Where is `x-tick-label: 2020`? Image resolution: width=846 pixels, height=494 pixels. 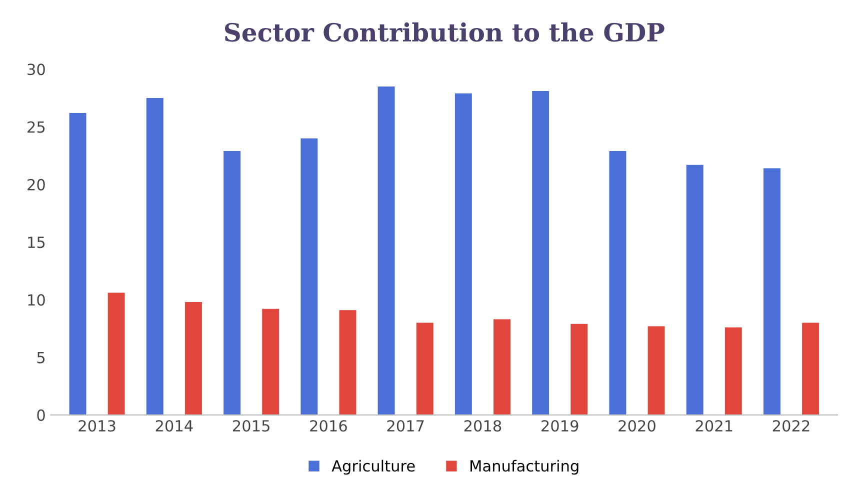 x-tick-label: 2020 is located at coordinates (637, 426).